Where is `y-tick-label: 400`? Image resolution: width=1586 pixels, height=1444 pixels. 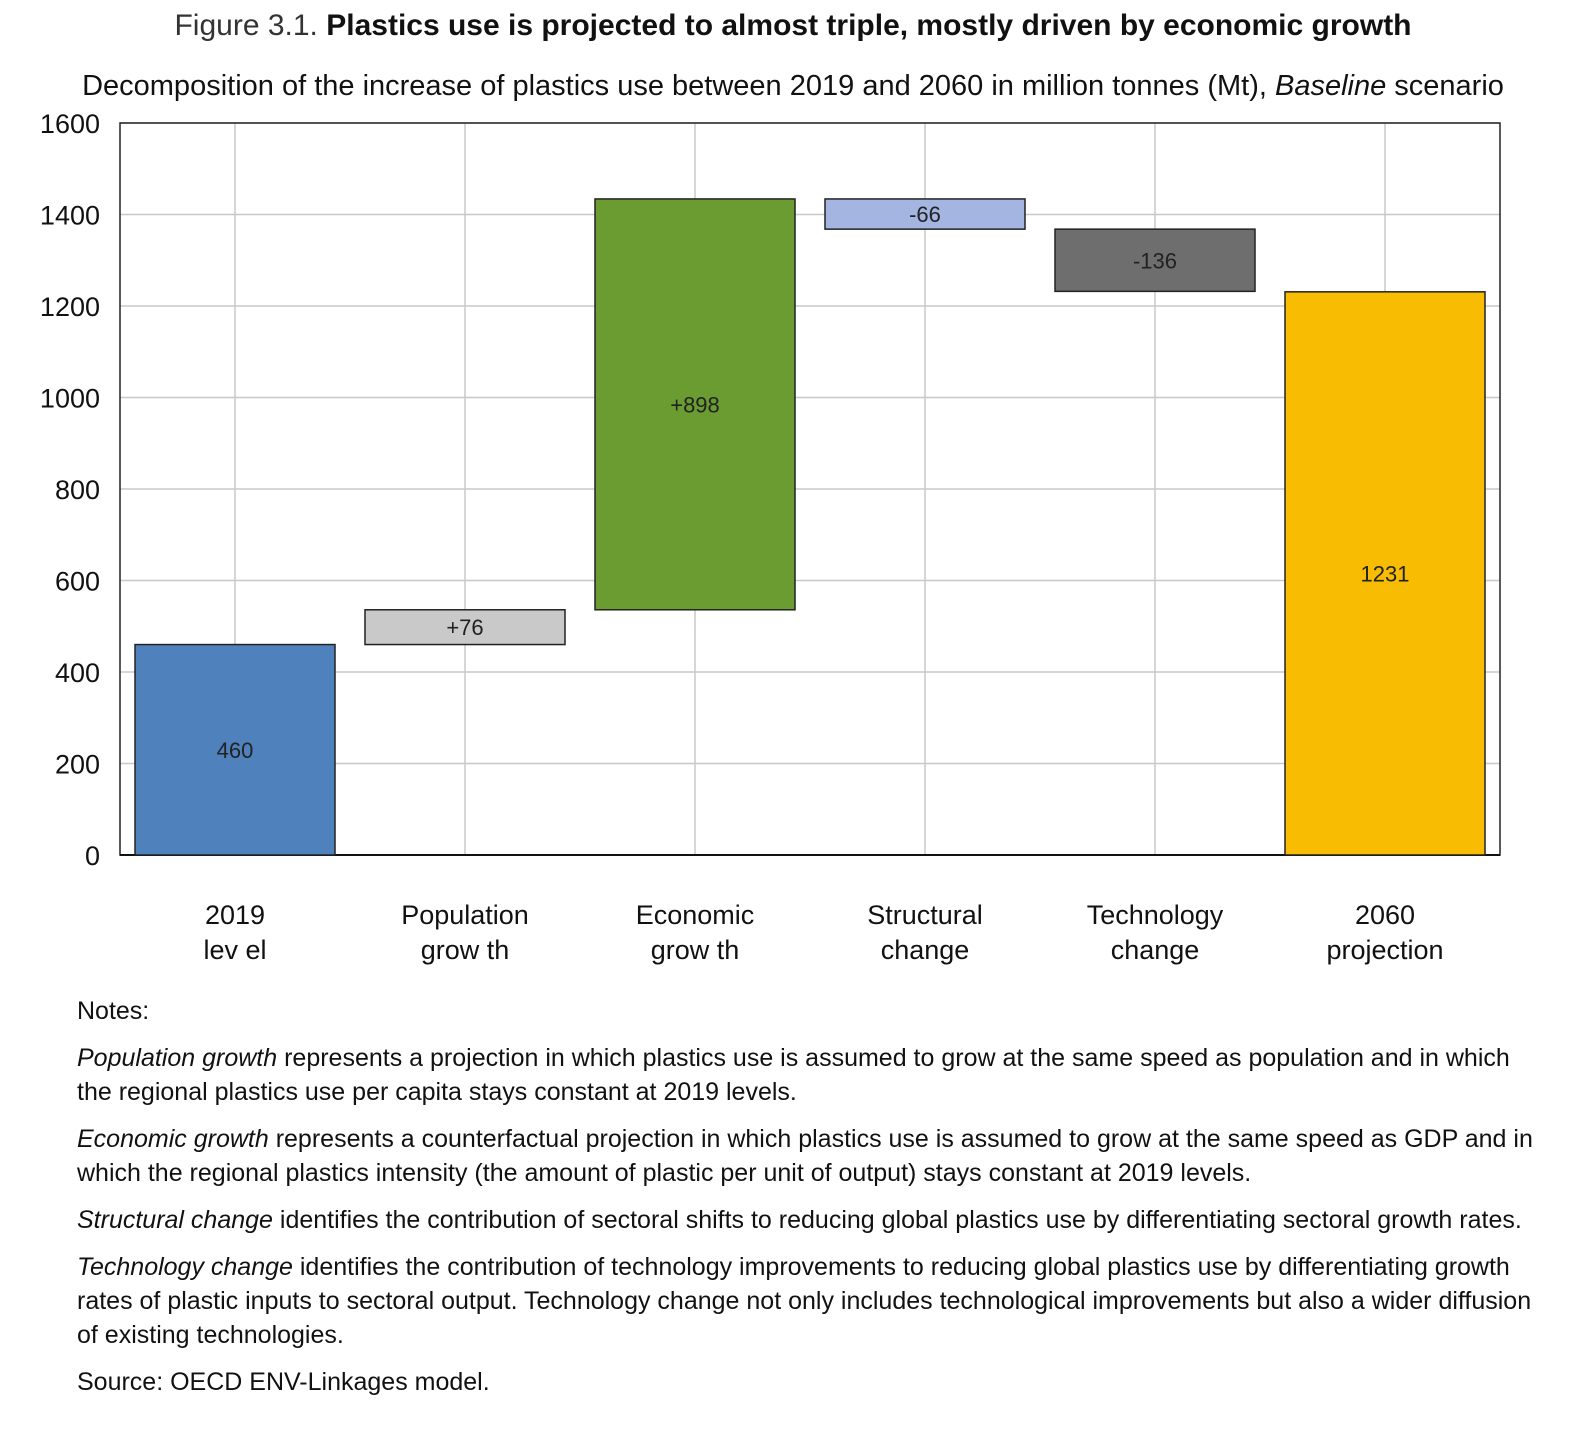 y-tick-label: 400 is located at coordinates (77, 673).